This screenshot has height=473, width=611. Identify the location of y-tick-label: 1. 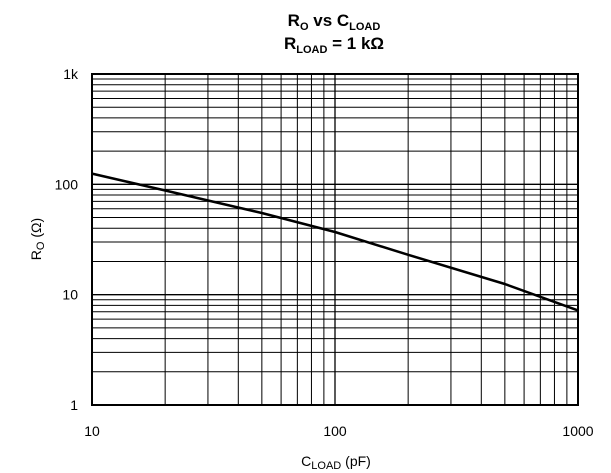
(74, 405).